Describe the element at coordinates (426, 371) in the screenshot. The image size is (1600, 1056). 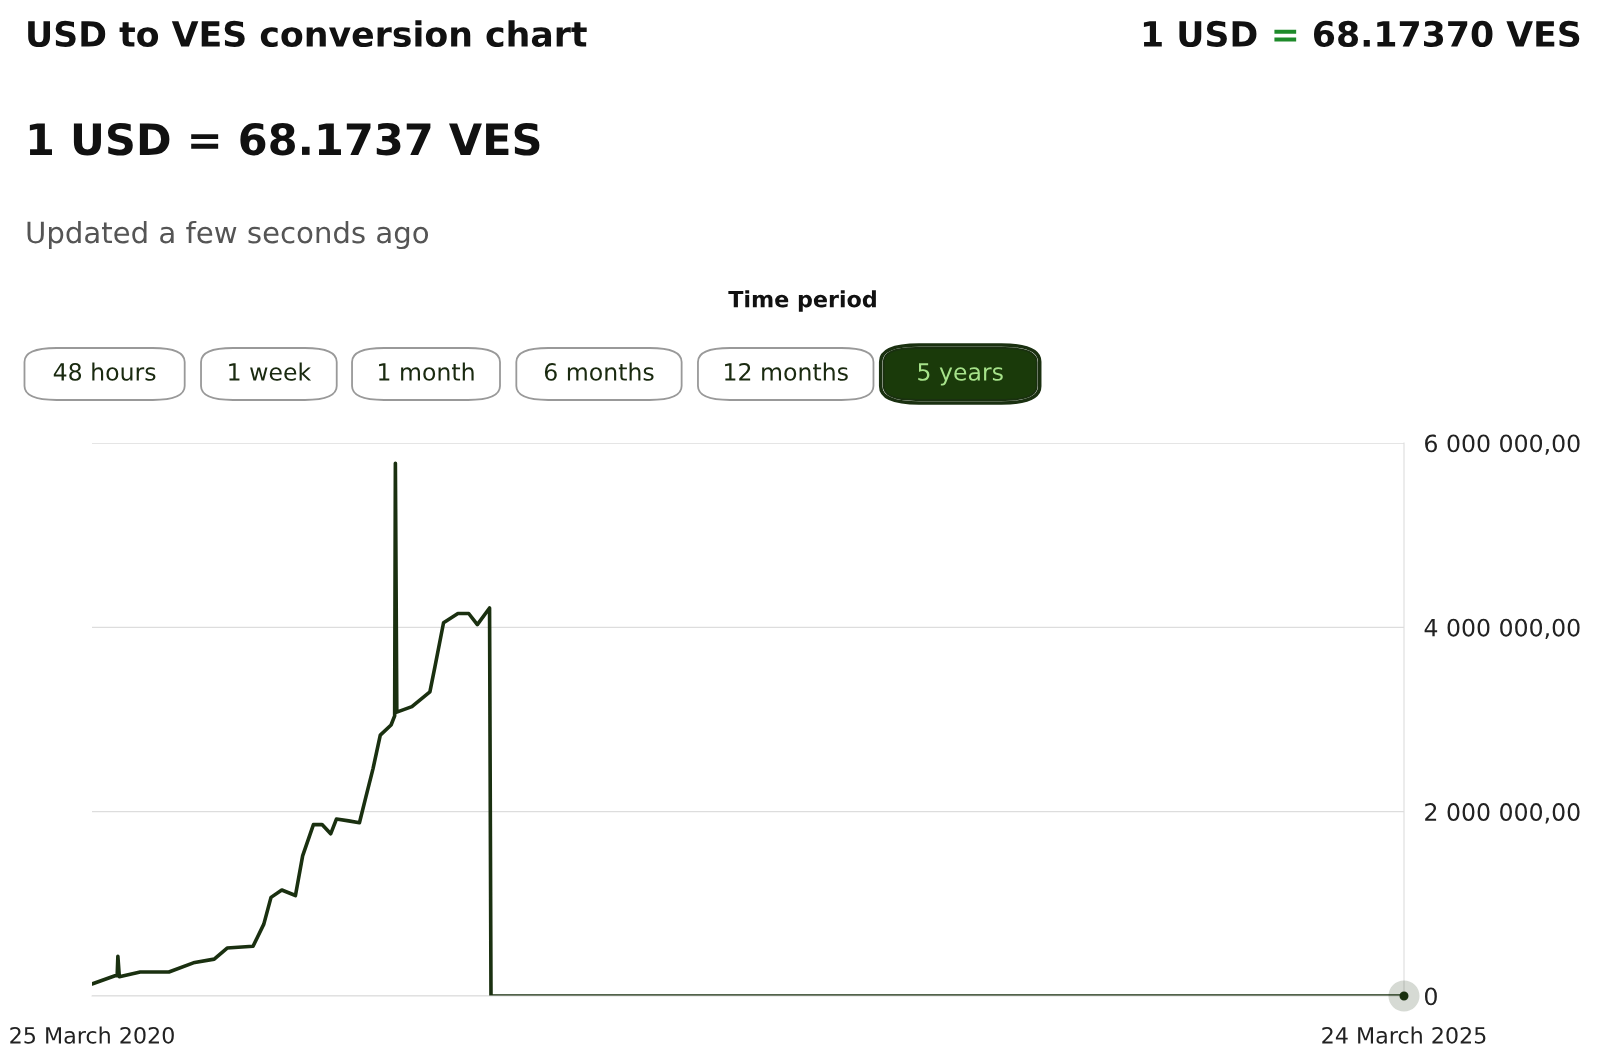
I see `text: 1 month` at that location.